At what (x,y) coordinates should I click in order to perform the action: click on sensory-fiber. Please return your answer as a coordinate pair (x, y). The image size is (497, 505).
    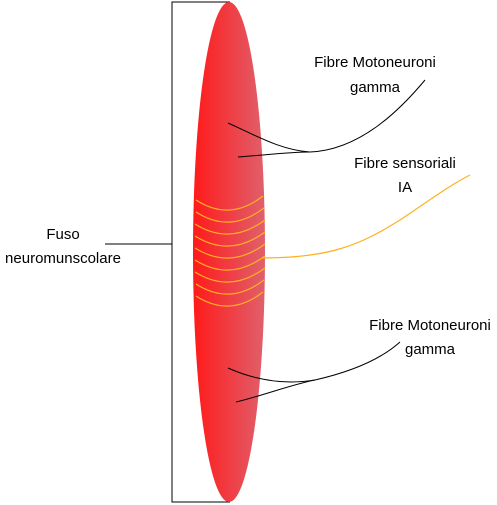
    Looking at the image, I should click on (366, 216).